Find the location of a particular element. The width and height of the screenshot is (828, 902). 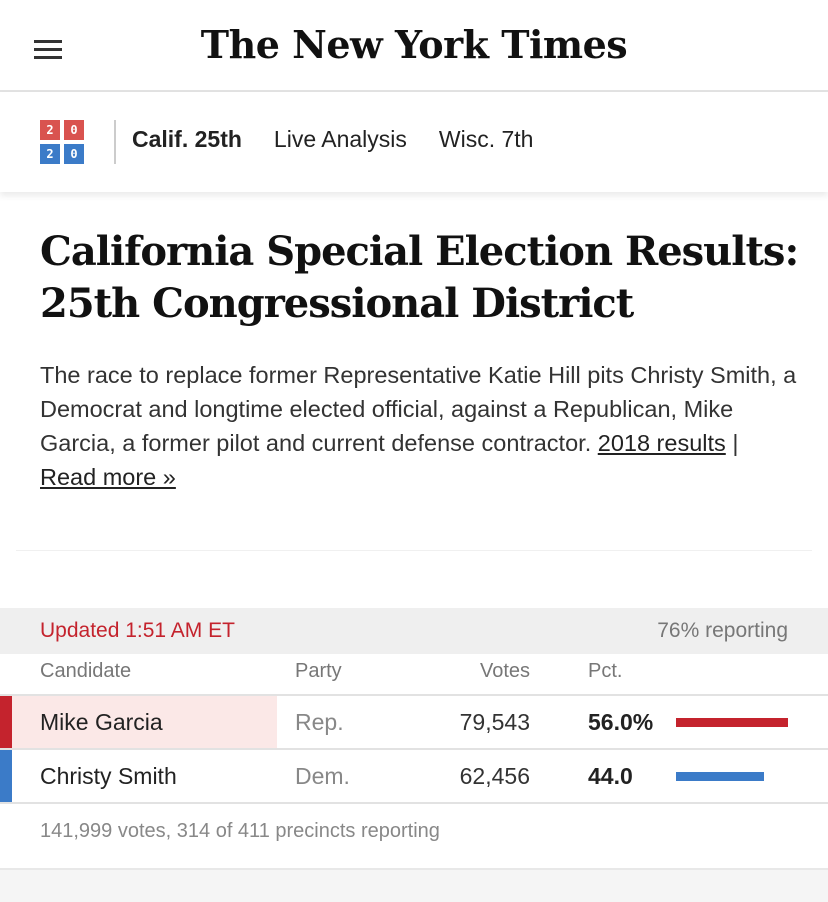

subnav-link-calif-25th: Calif. 25th is located at coordinates (187, 139).